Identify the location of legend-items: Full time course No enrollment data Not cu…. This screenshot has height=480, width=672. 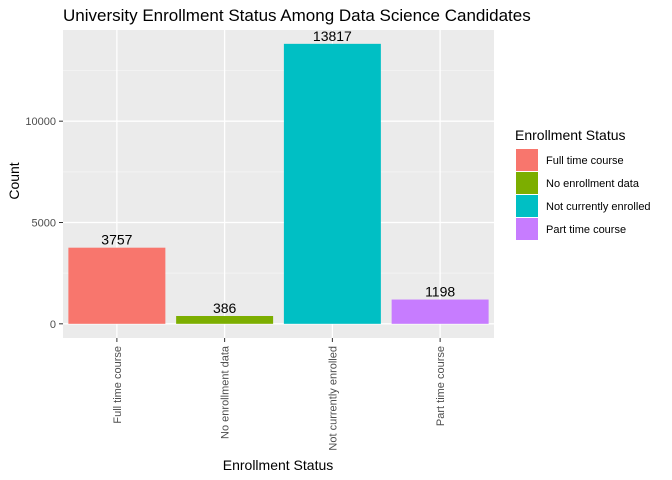
(583, 194).